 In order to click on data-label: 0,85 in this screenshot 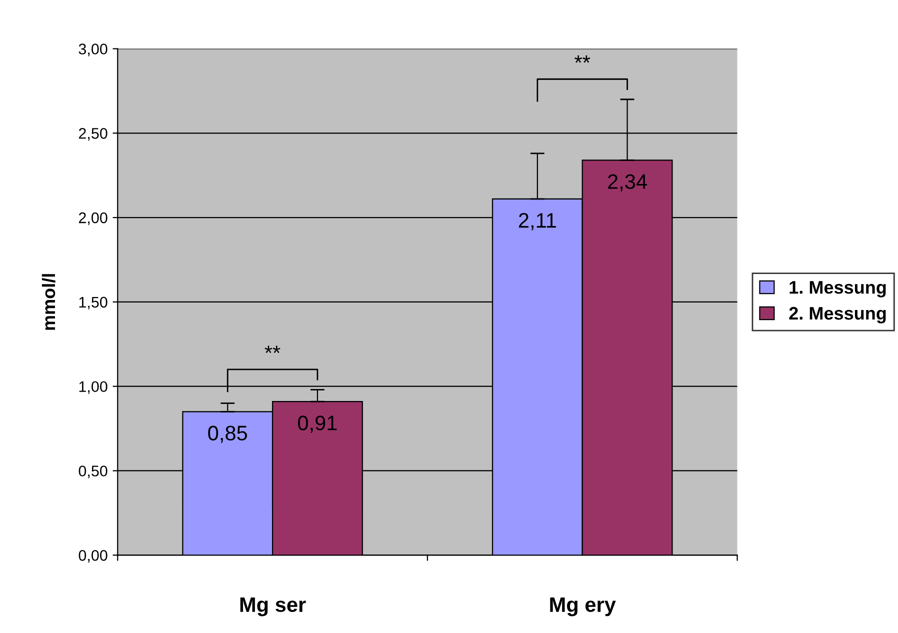, I will do `click(228, 434)`.